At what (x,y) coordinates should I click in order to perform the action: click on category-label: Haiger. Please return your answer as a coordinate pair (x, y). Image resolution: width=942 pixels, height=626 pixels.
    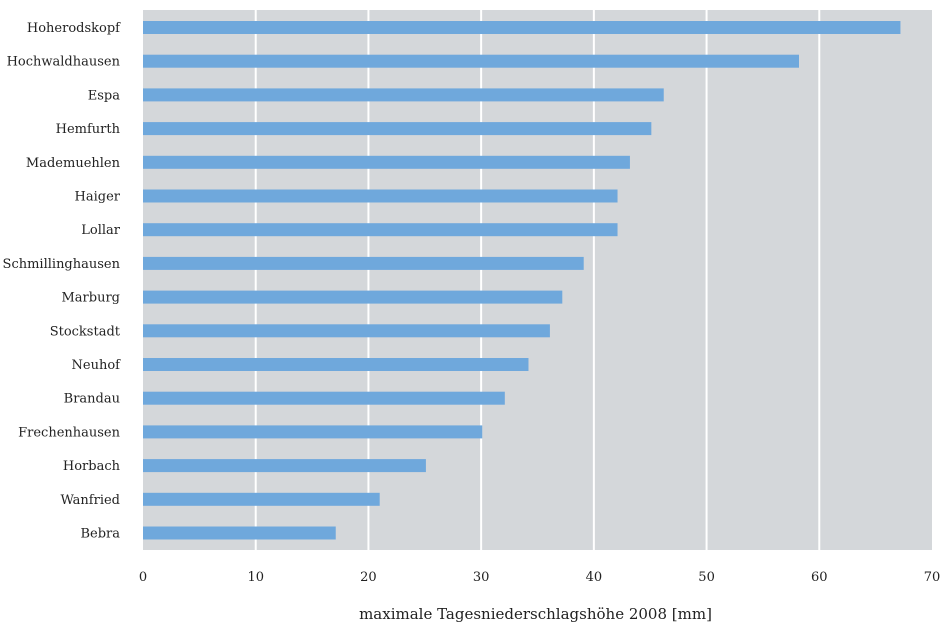
    Looking at the image, I should click on (98, 197).